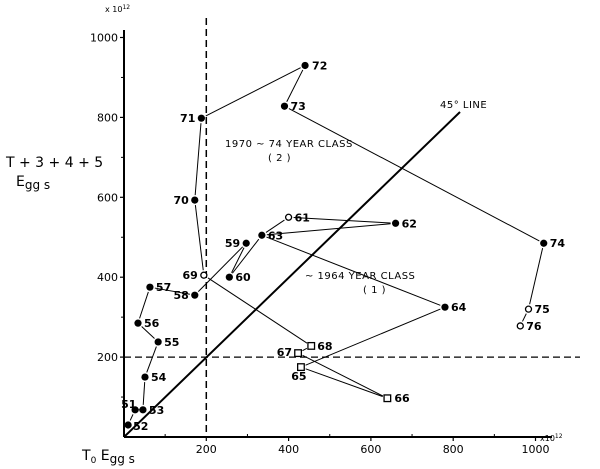 The width and height of the screenshot is (600, 469). I want to click on point-label: 61, so click(302, 217).